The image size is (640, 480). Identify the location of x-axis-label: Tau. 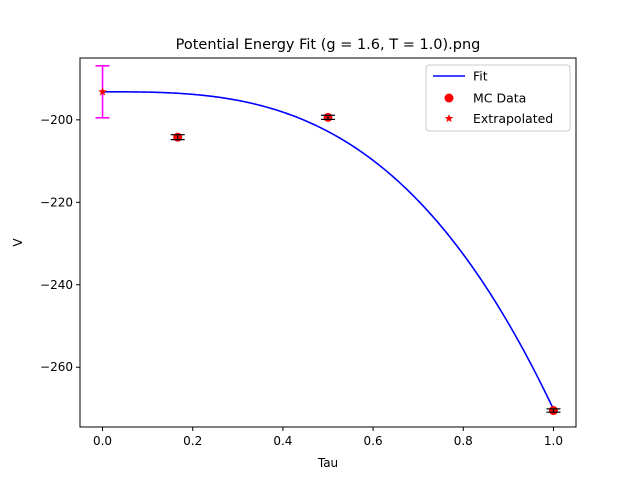
(327, 463).